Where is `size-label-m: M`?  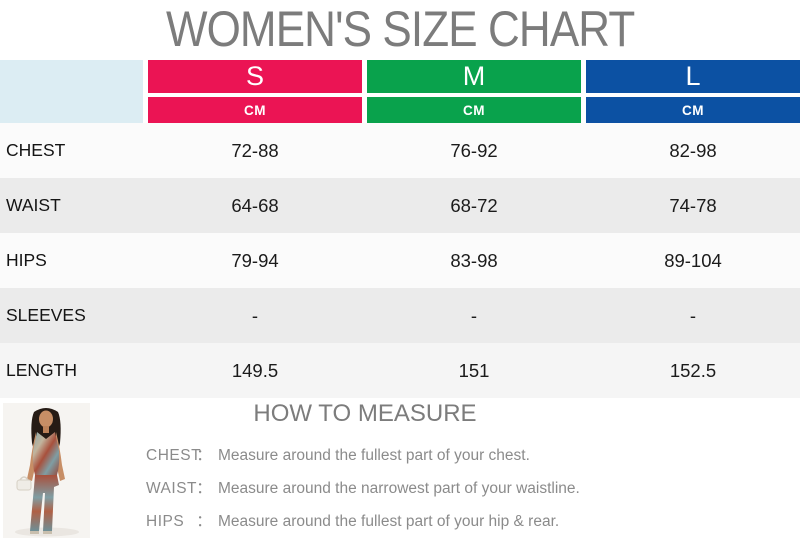
size-label-m: M is located at coordinates (474, 76).